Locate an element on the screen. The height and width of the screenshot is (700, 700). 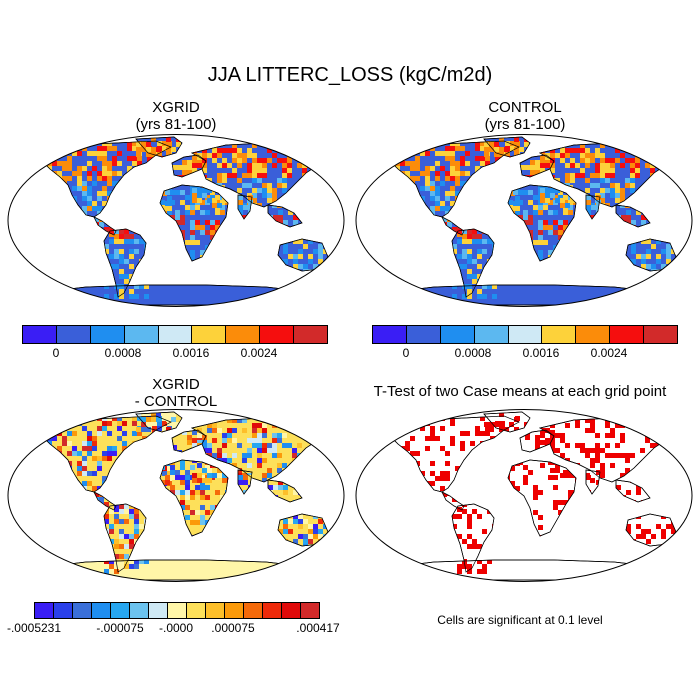
greenland-coastline is located at coordinates (507, 422).